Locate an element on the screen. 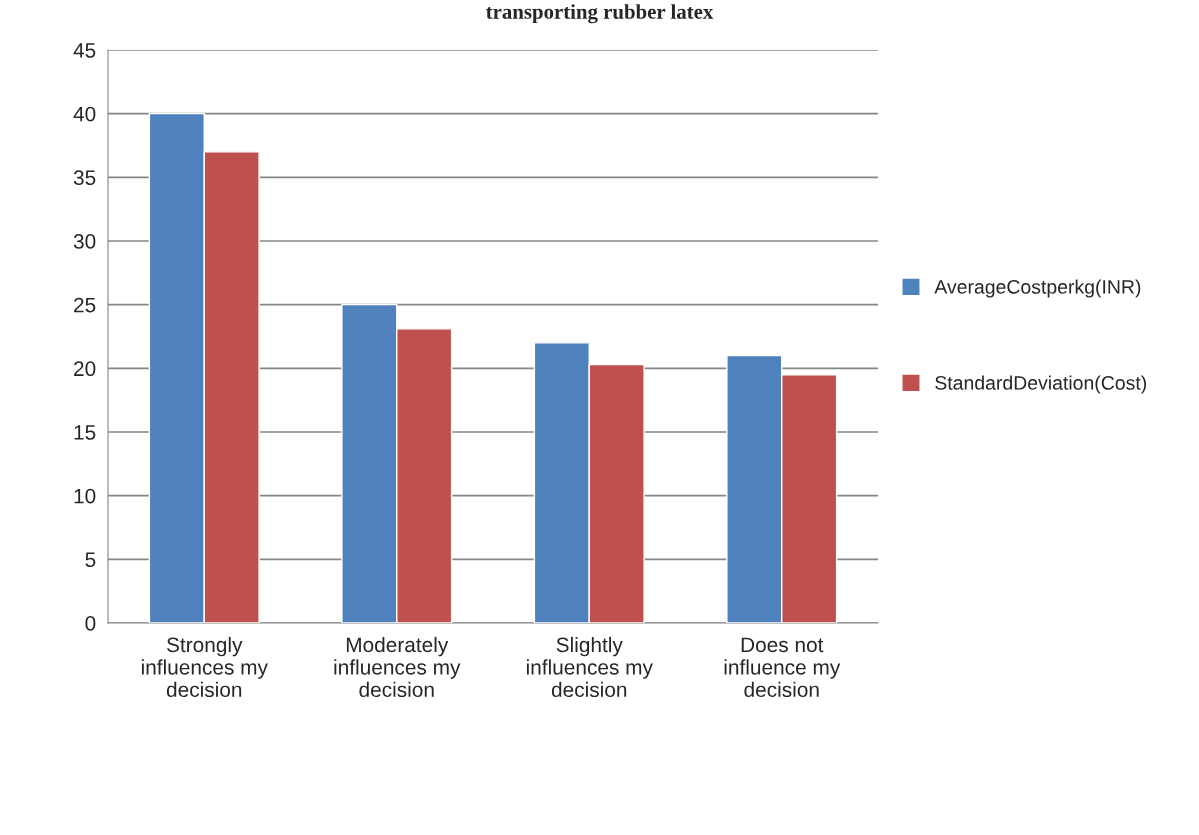 The image size is (1199, 835). y-tick-label: 0 is located at coordinates (90, 623).